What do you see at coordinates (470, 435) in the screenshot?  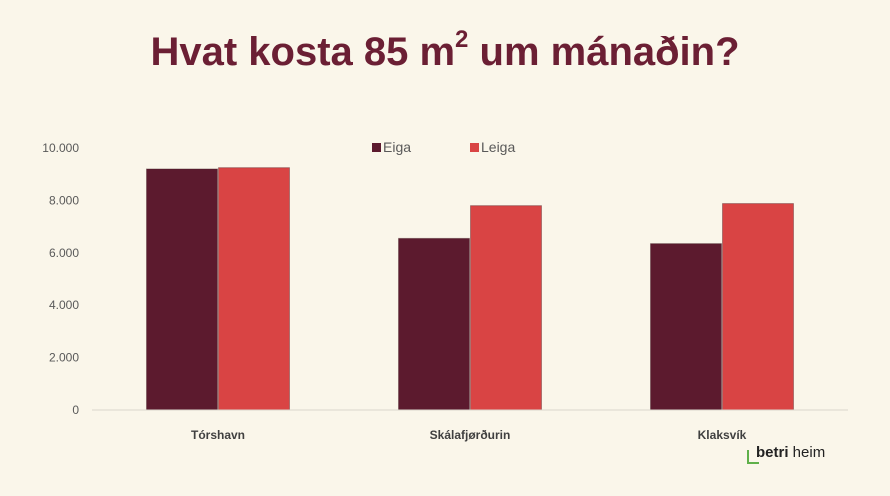 I see `x-tick-label: Skálafjørðurin` at bounding box center [470, 435].